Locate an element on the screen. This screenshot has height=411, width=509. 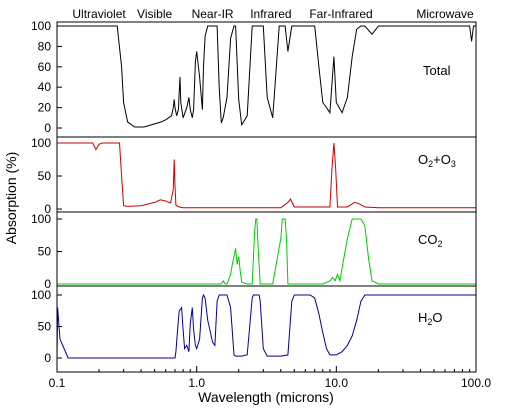
x-tick-label: 10.0 is located at coordinates (337, 383).